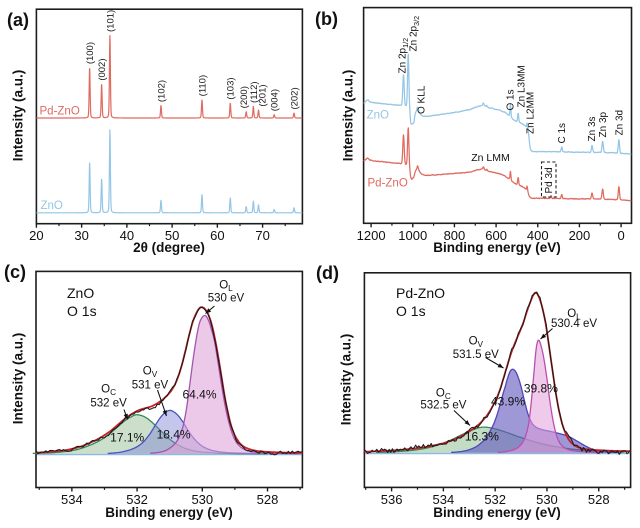 The height and width of the screenshot is (528, 640). I want to click on panel-a-letter: (a), so click(18, 20).